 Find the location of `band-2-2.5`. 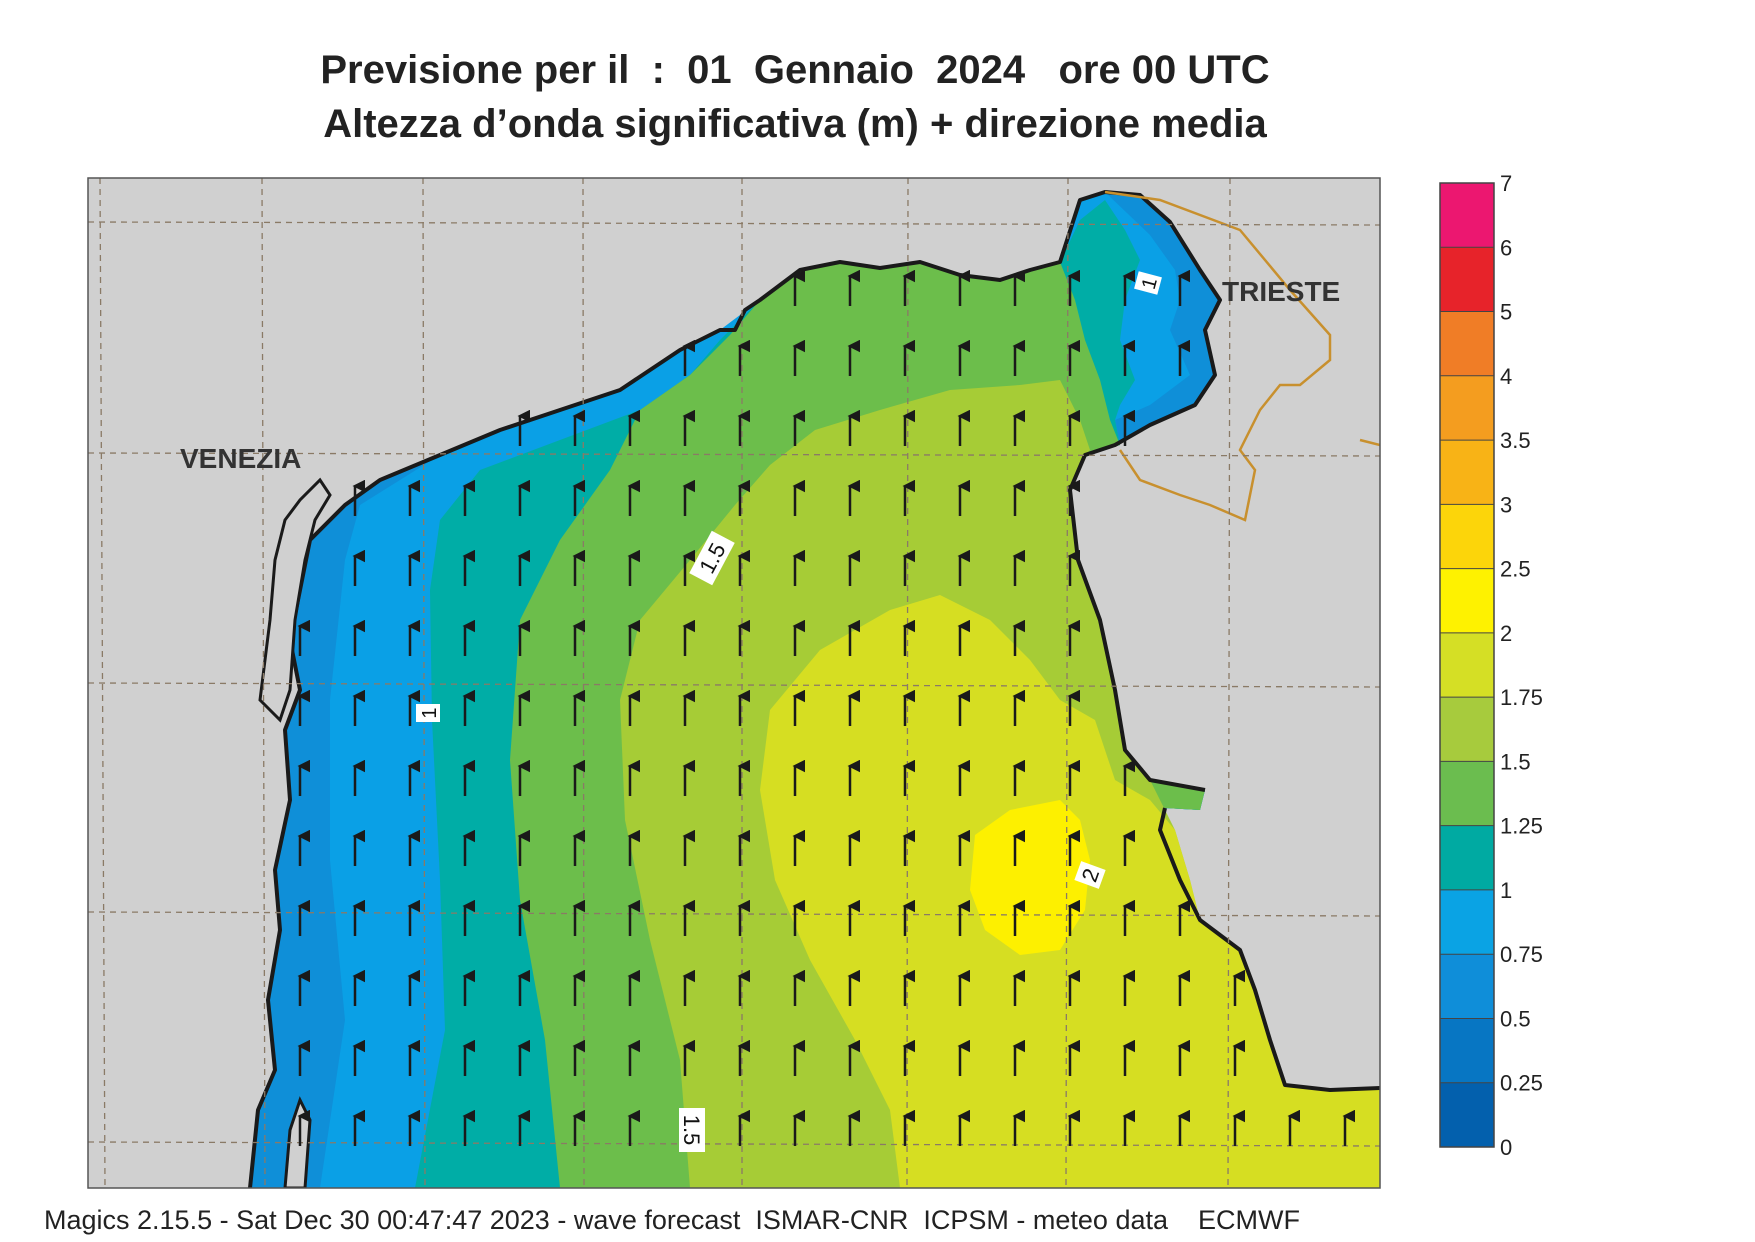

band-2-2.5 is located at coordinates (1030, 877).